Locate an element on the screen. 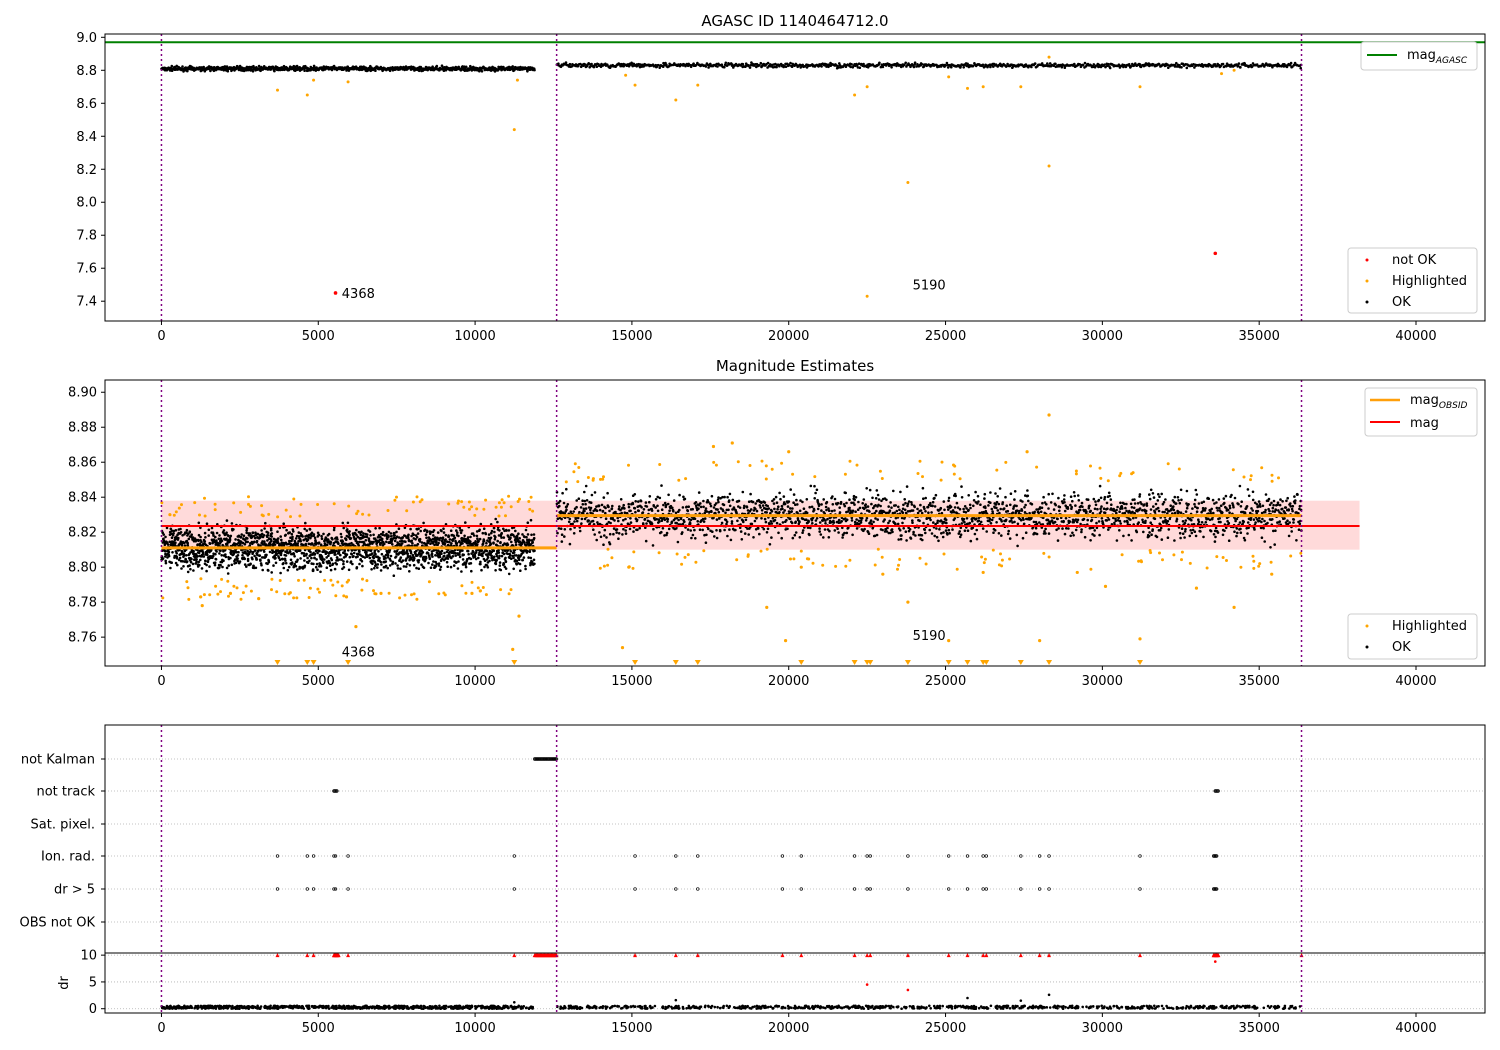 This screenshot has height=1050, width=1500. y-tick-label: 7.6 is located at coordinates (86, 269).